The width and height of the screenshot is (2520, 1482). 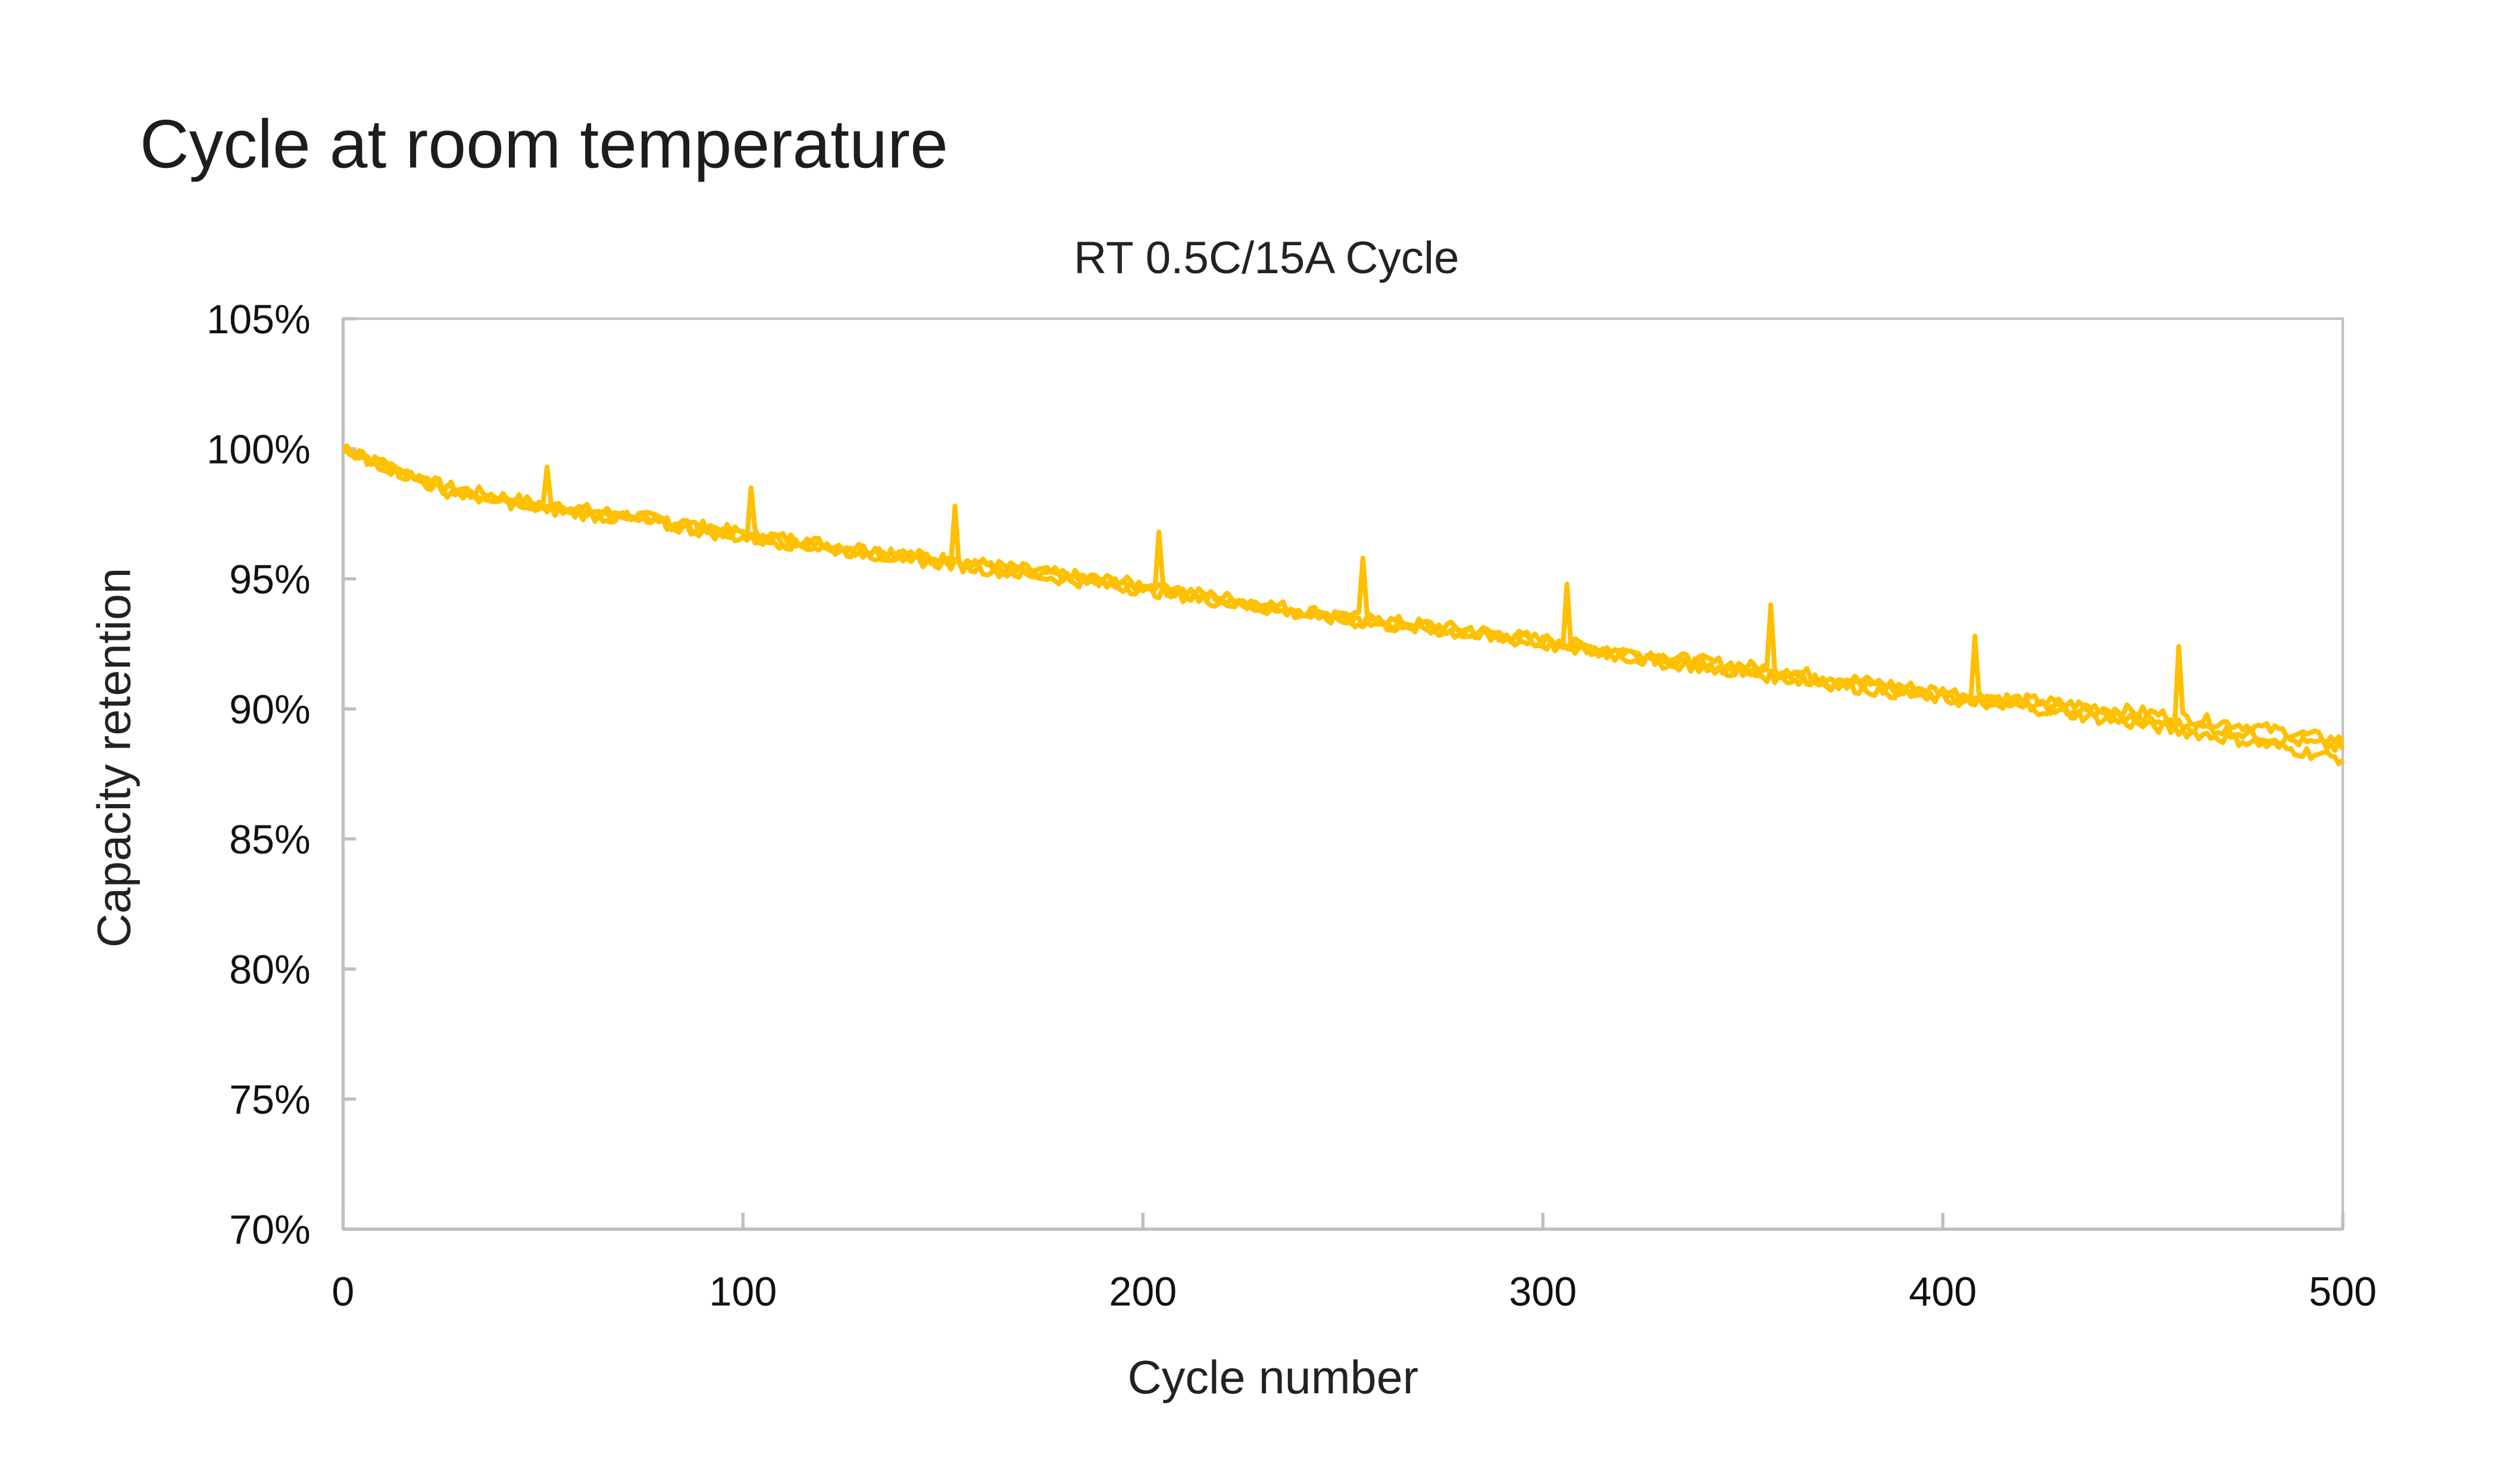 I want to click on y-axis-label: Capacity retention, so click(x=113, y=758).